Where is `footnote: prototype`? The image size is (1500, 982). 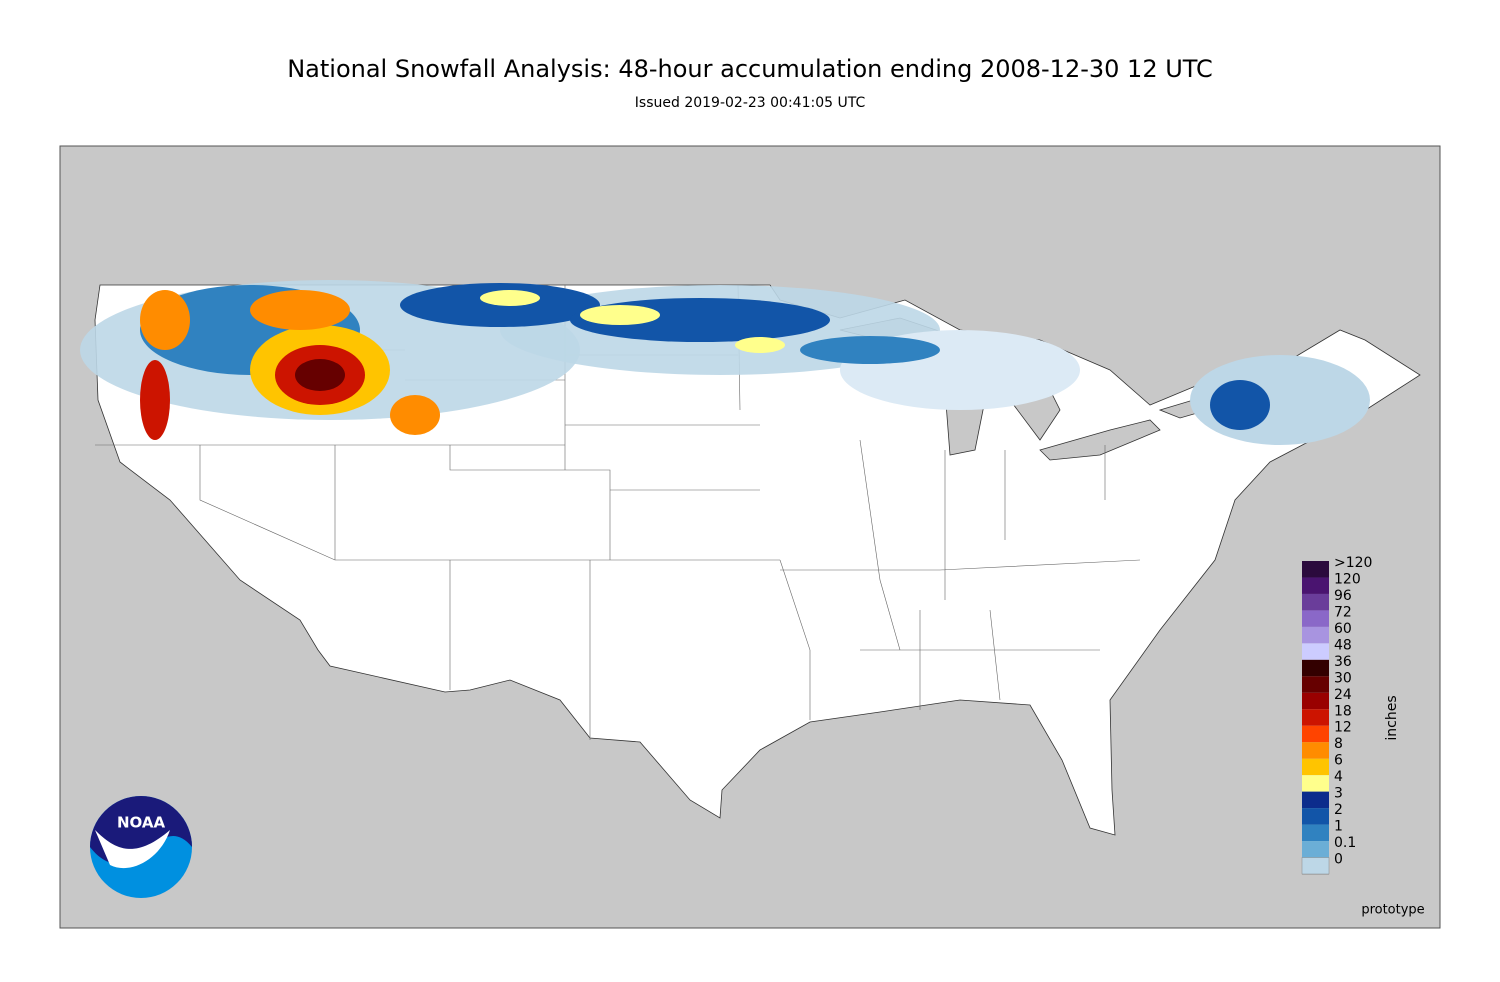 footnote: prototype is located at coordinates (1392, 910).